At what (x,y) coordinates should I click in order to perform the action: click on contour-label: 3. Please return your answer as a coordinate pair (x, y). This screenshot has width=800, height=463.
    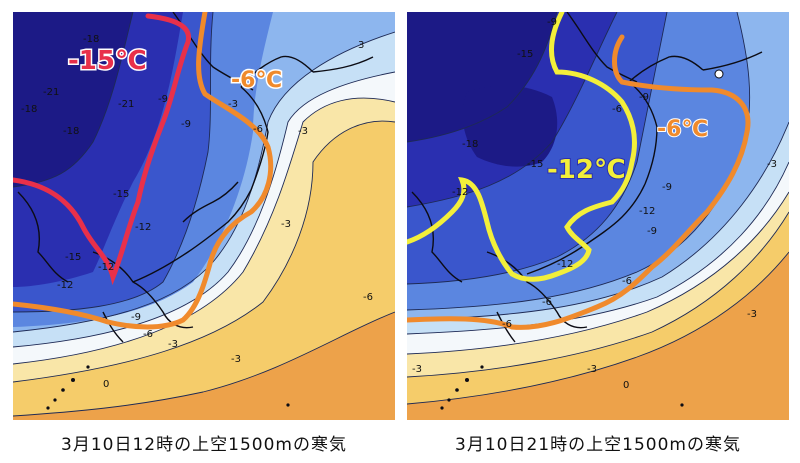
    Looking at the image, I should click on (361, 45).